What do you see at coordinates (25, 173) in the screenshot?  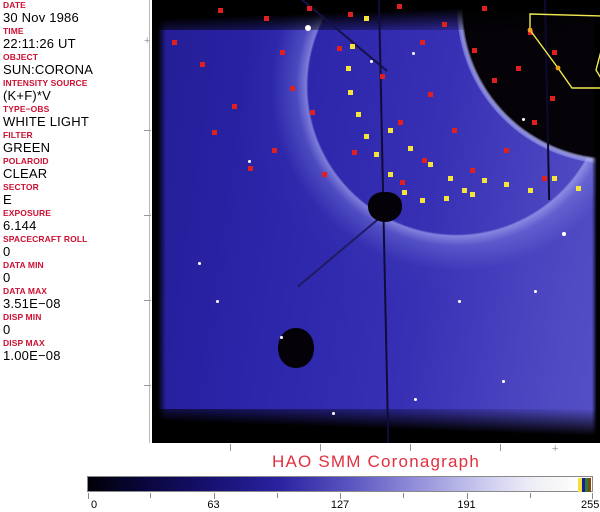 I see `metadata-value: CLEAR` at bounding box center [25, 173].